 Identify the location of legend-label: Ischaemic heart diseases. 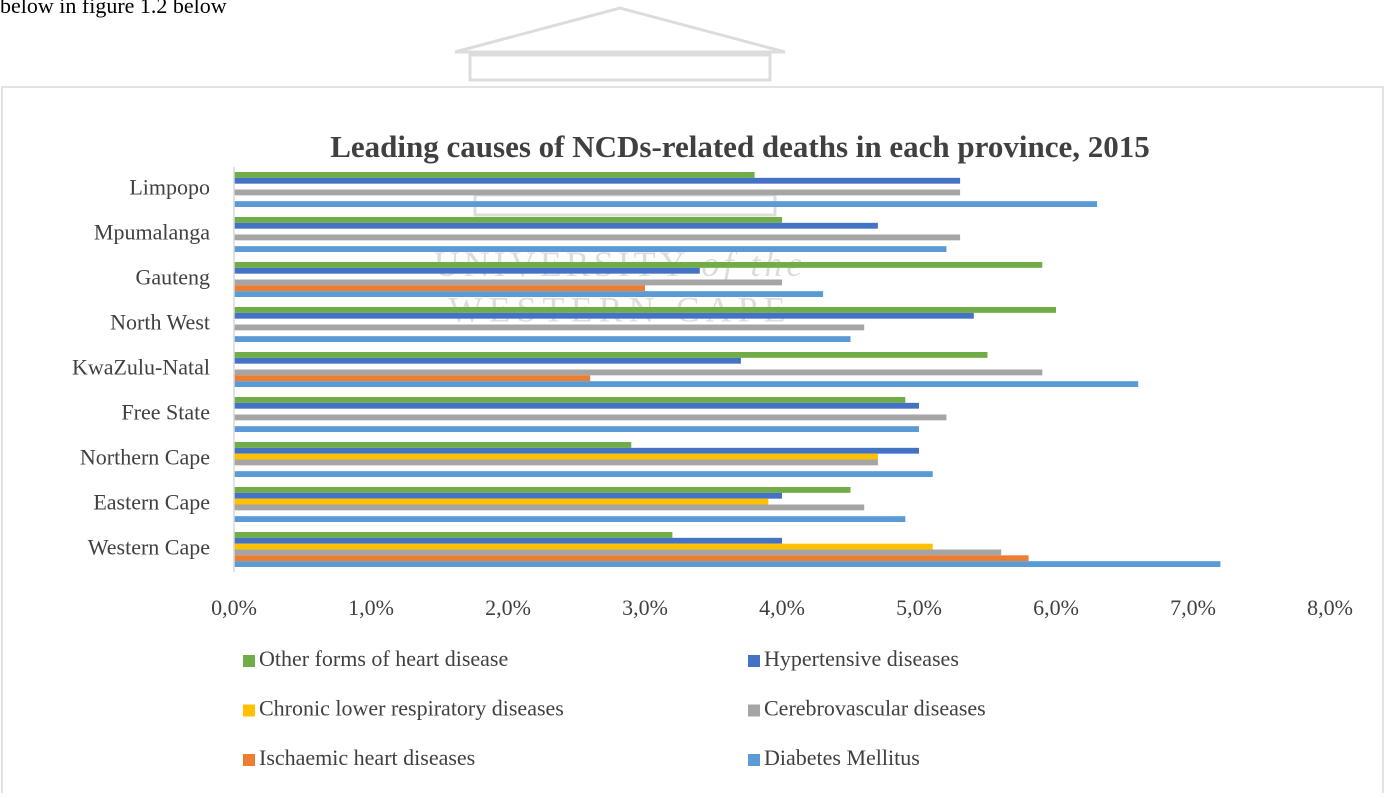
(367, 757).